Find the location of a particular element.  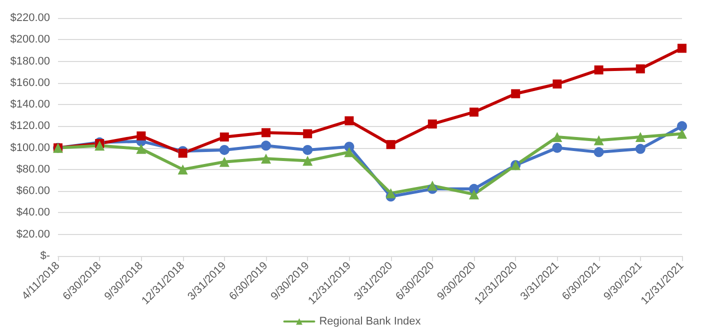

y-tick-label: $160.00 is located at coordinates (30, 82).